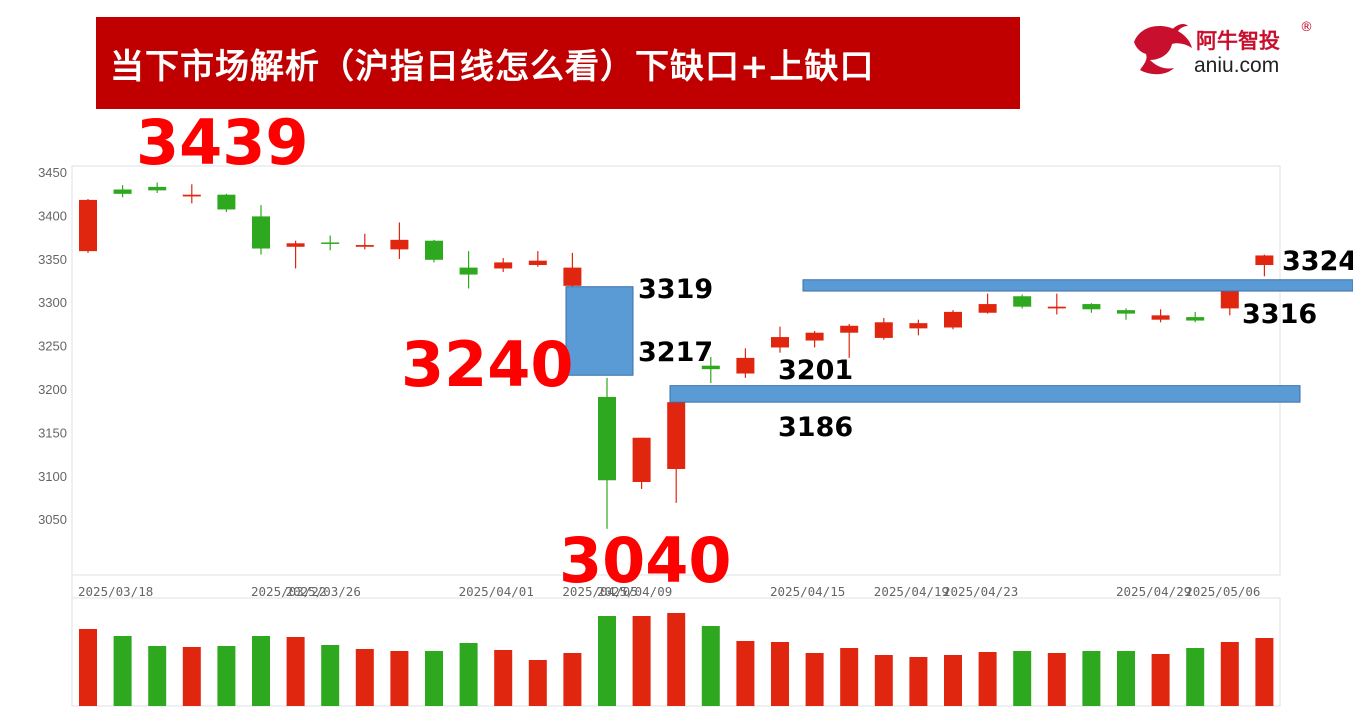 The width and height of the screenshot is (1353, 719). I want to click on upper-gap-low-label: 3316, so click(1279, 314).